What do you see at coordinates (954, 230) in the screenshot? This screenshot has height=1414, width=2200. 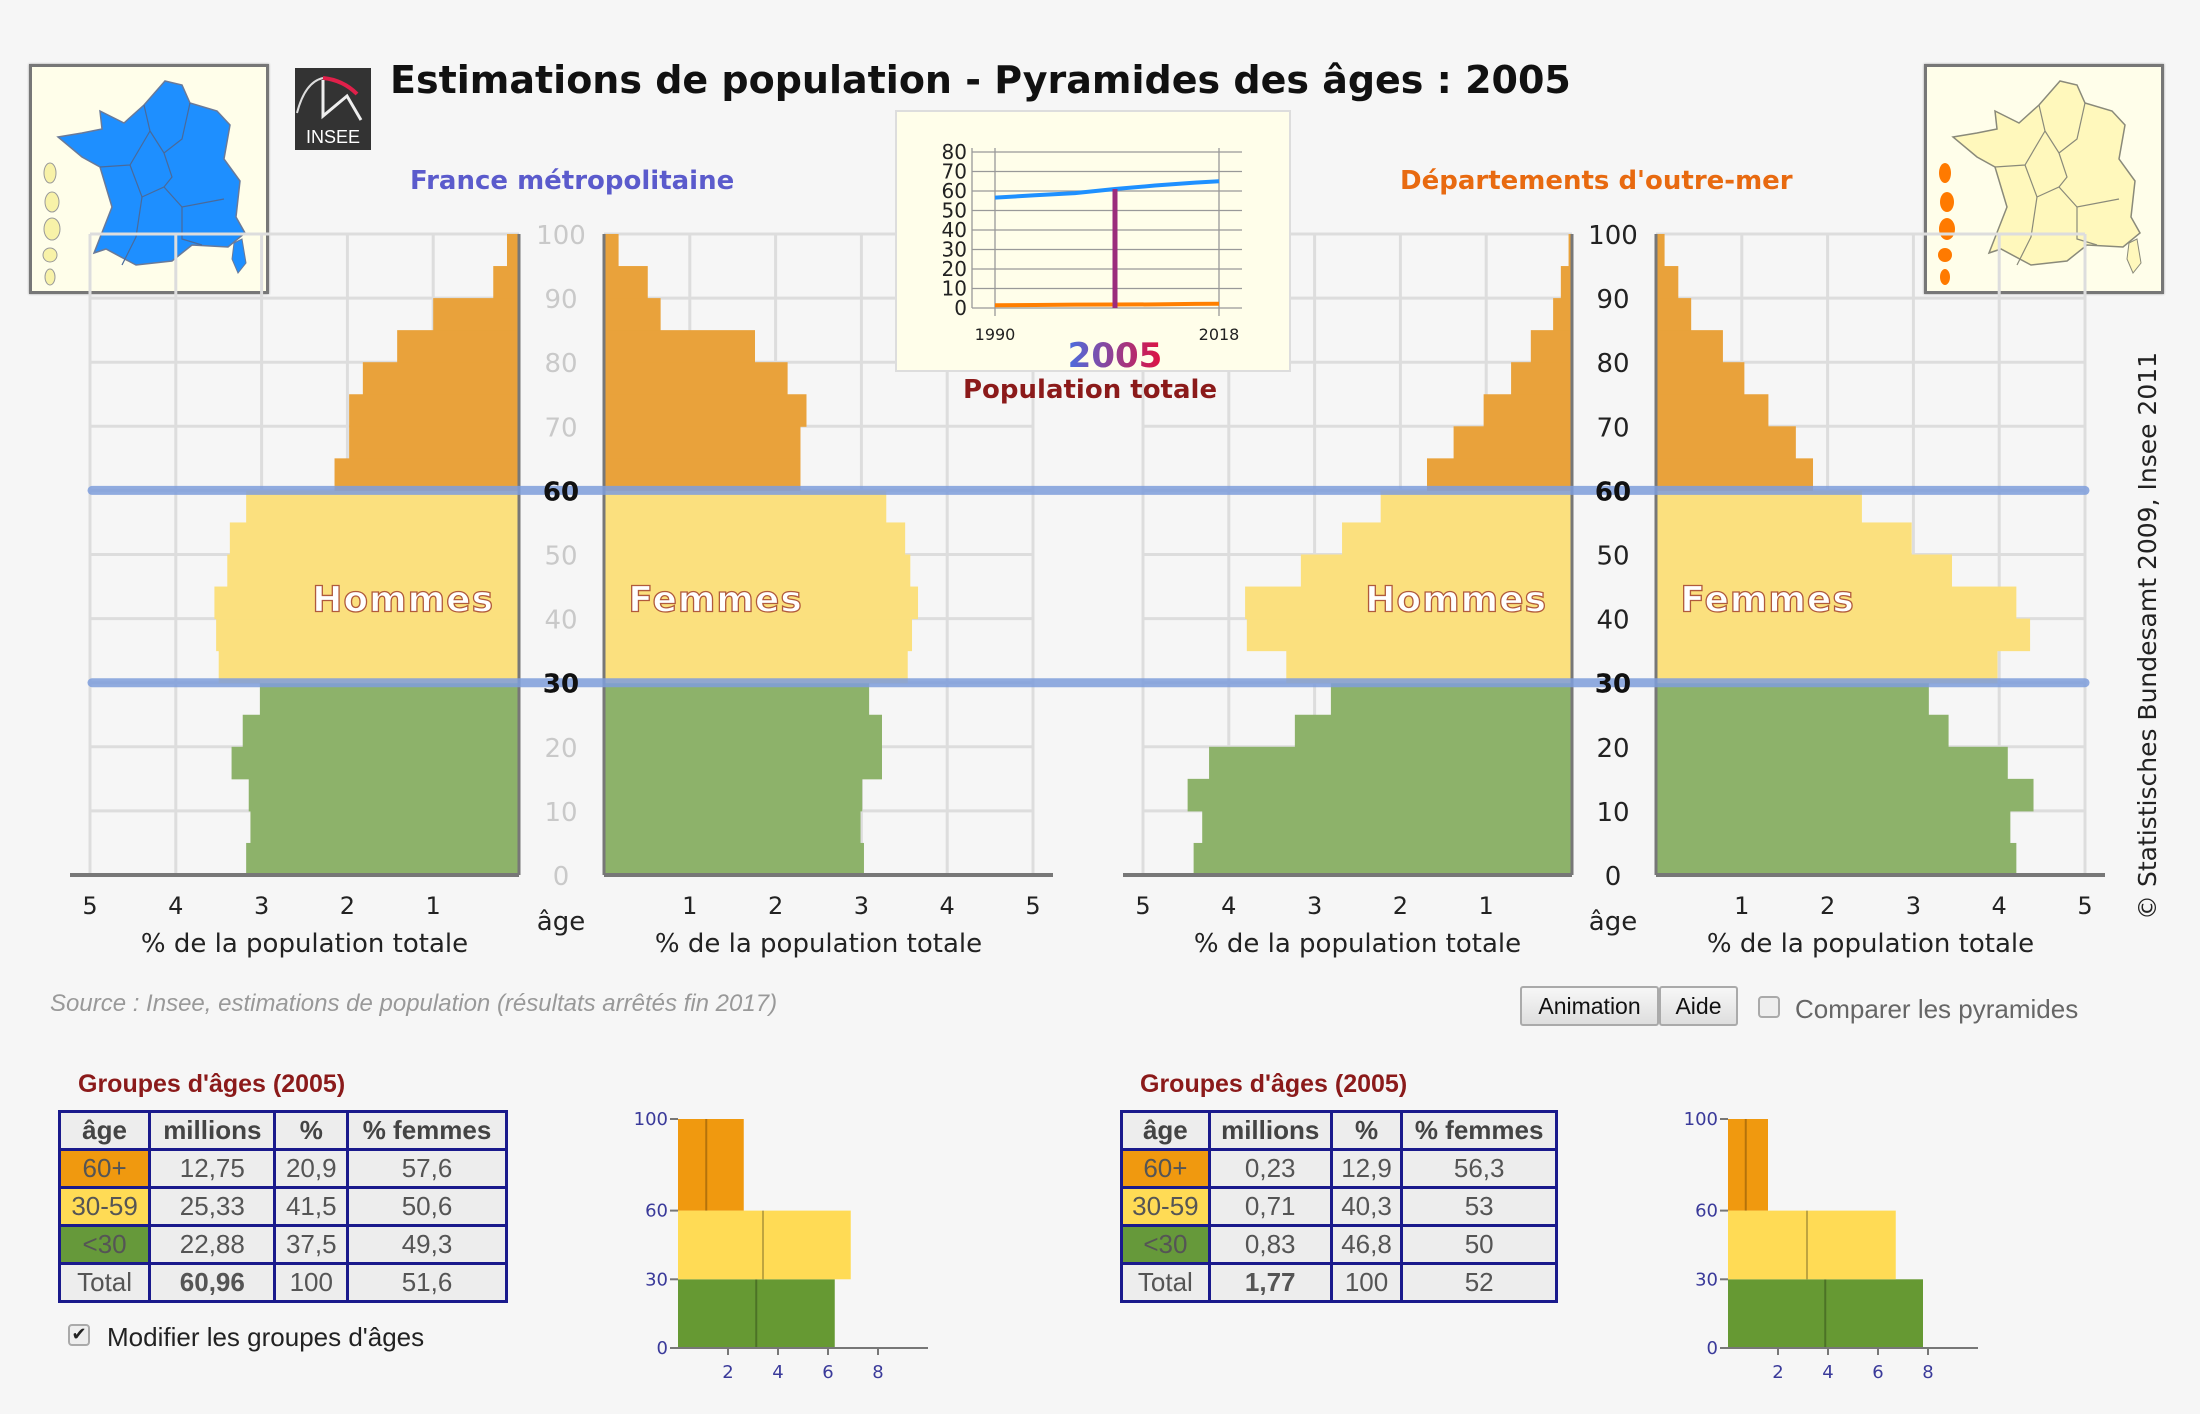 I see `inset-y-tick: 40` at bounding box center [954, 230].